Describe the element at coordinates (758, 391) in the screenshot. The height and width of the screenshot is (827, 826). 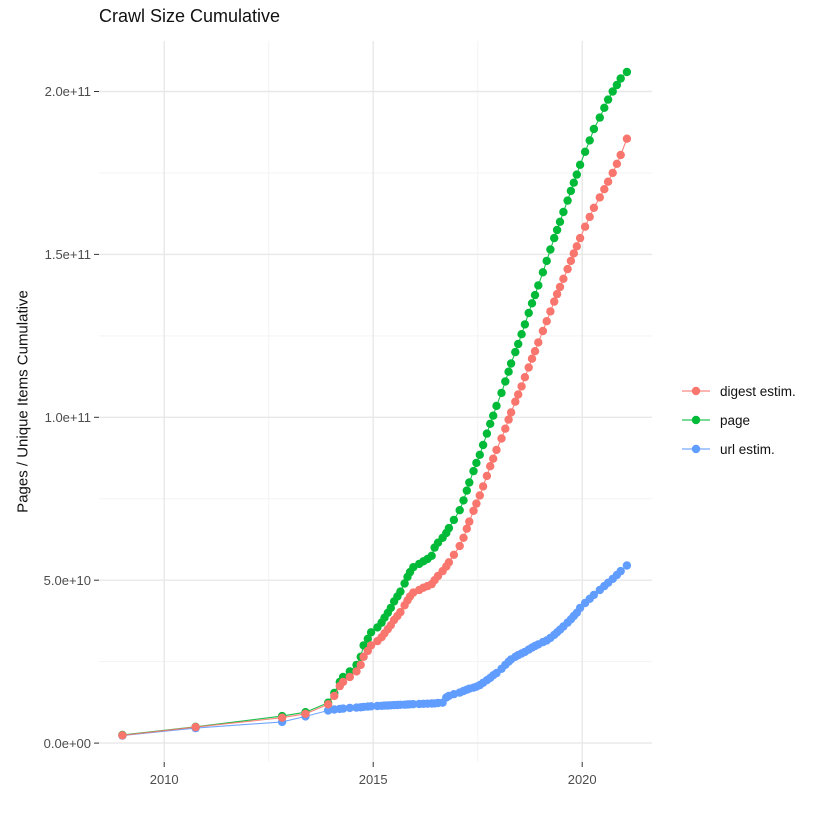
I see `legend-label: digest estim.` at that location.